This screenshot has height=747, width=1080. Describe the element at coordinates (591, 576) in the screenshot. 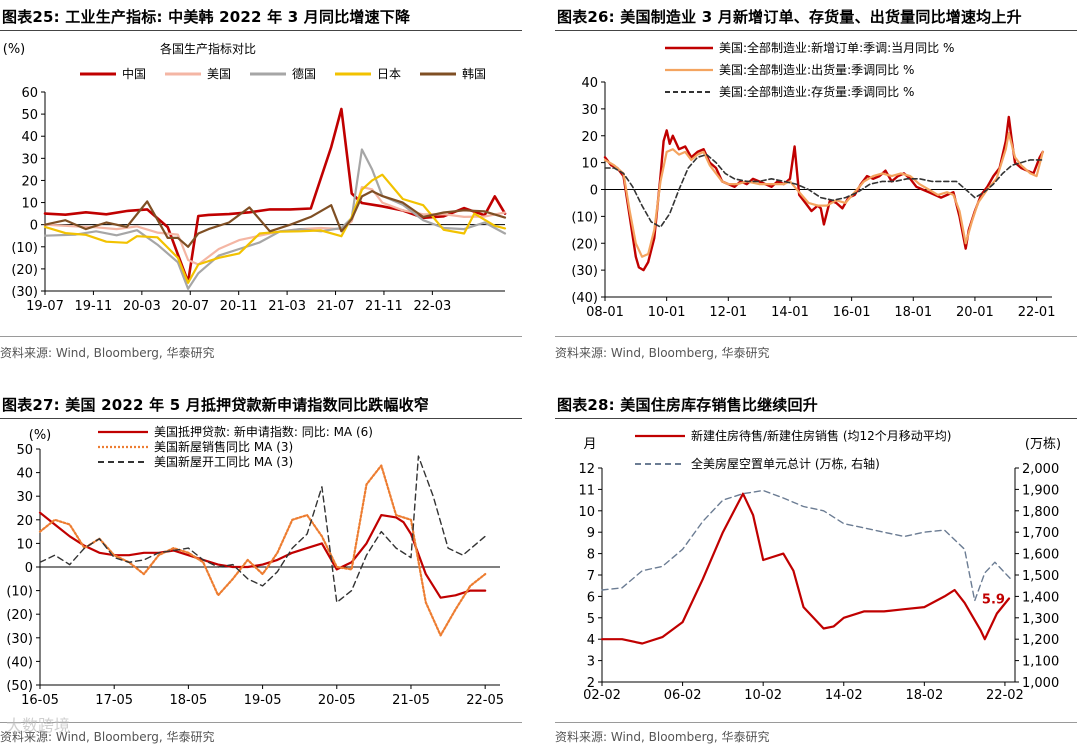

I see `y-tick-label: 7` at that location.